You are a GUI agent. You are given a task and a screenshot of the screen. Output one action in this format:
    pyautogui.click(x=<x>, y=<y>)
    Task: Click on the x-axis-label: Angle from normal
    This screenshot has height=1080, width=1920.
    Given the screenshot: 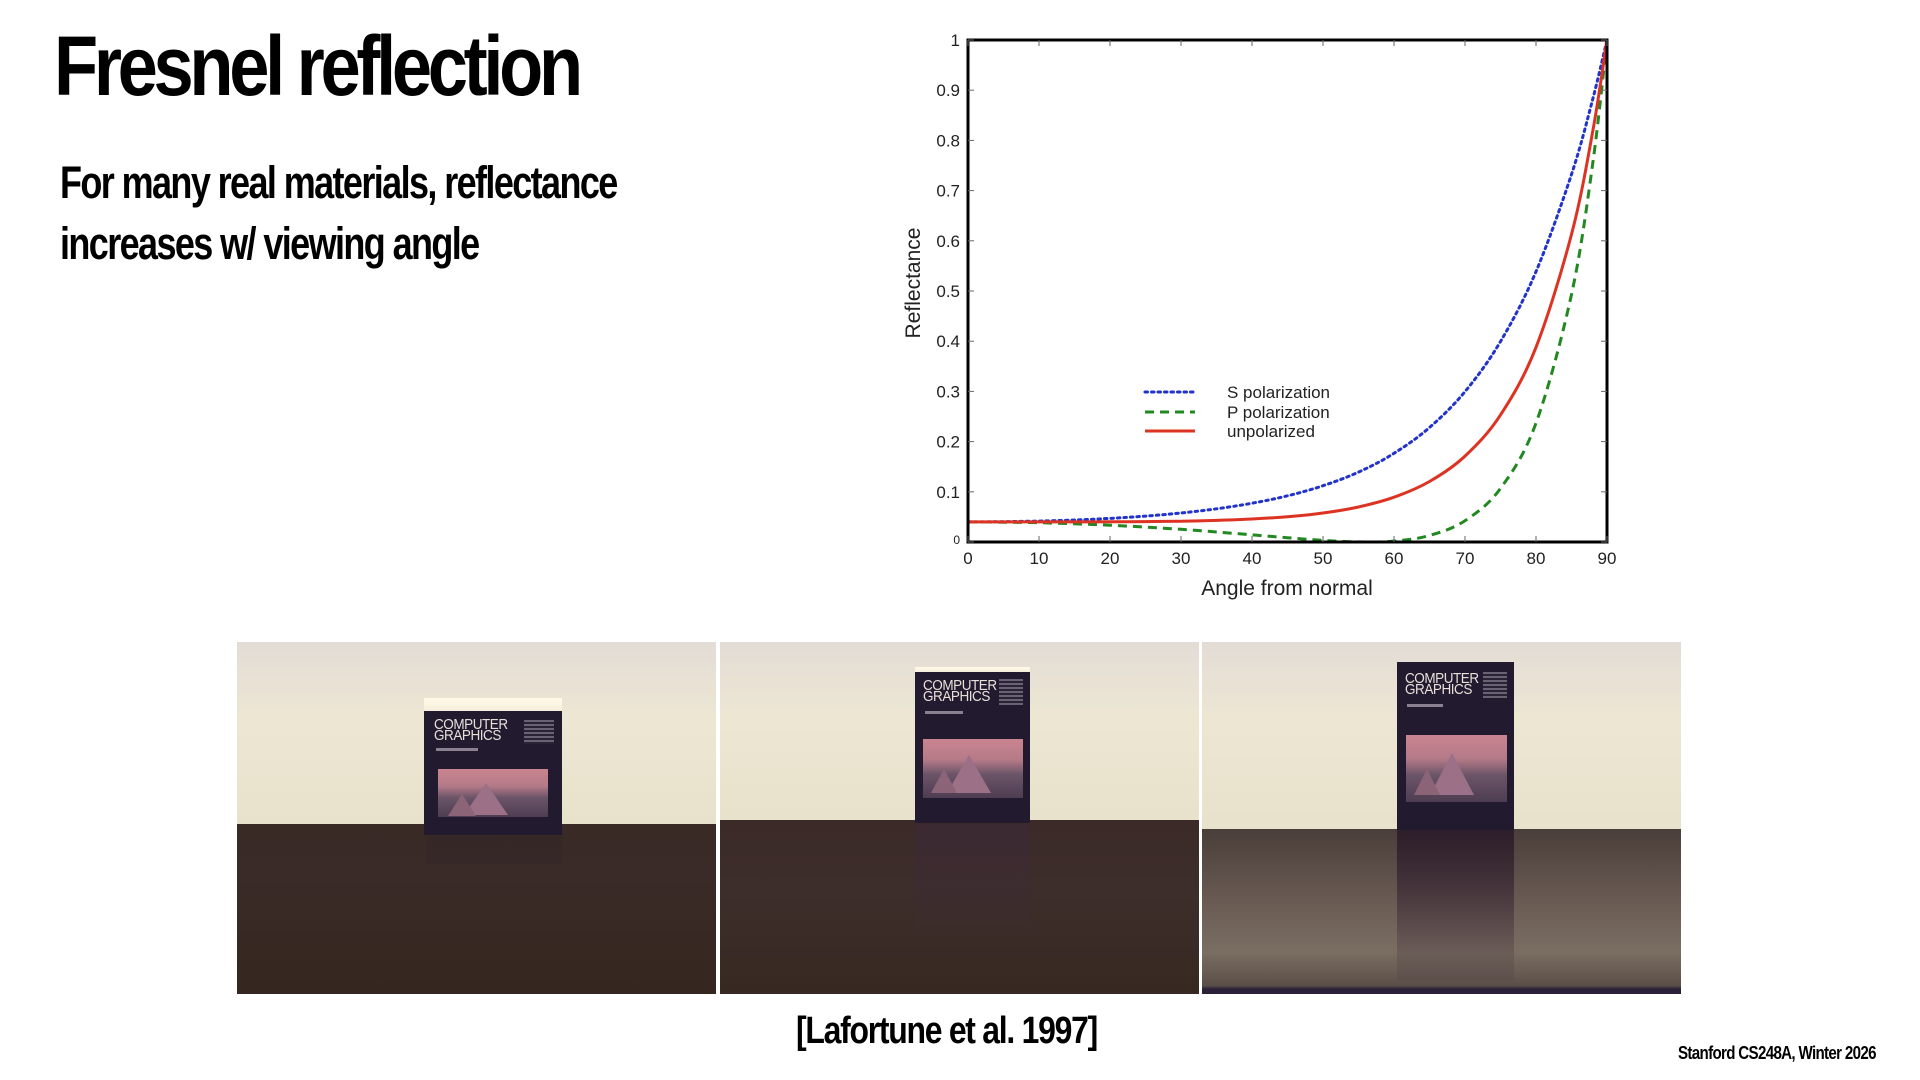 What is the action you would take?
    pyautogui.click(x=1287, y=588)
    